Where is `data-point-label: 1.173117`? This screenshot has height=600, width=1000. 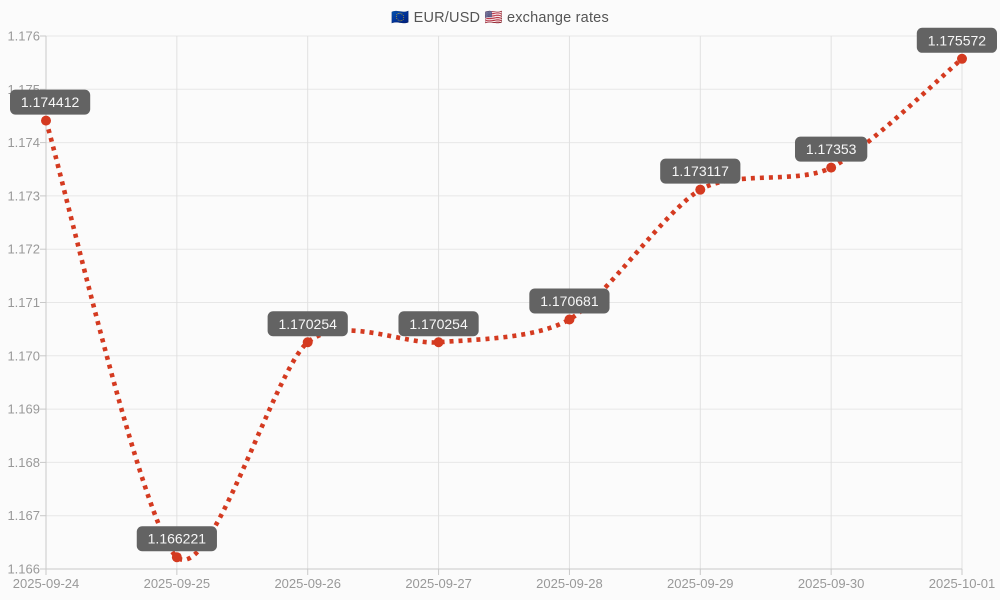
data-point-label: 1.173117 is located at coordinates (701, 171).